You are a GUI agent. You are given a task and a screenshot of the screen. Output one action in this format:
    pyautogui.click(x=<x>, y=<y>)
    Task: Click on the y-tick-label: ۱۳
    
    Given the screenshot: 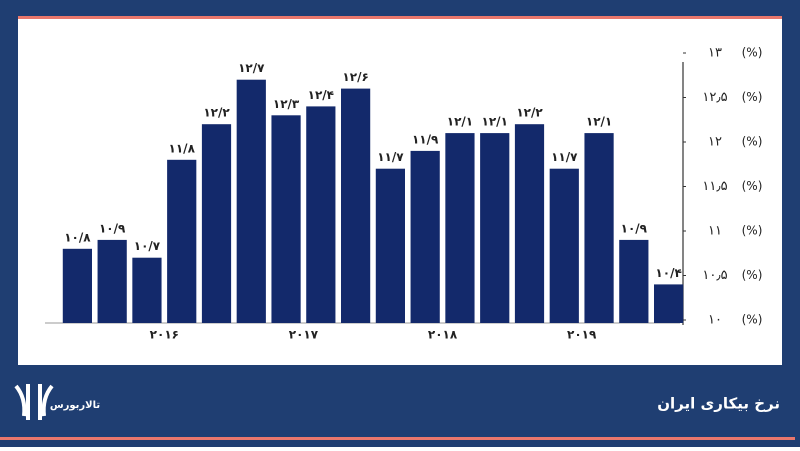 What is the action you would take?
    pyautogui.click(x=715, y=53)
    